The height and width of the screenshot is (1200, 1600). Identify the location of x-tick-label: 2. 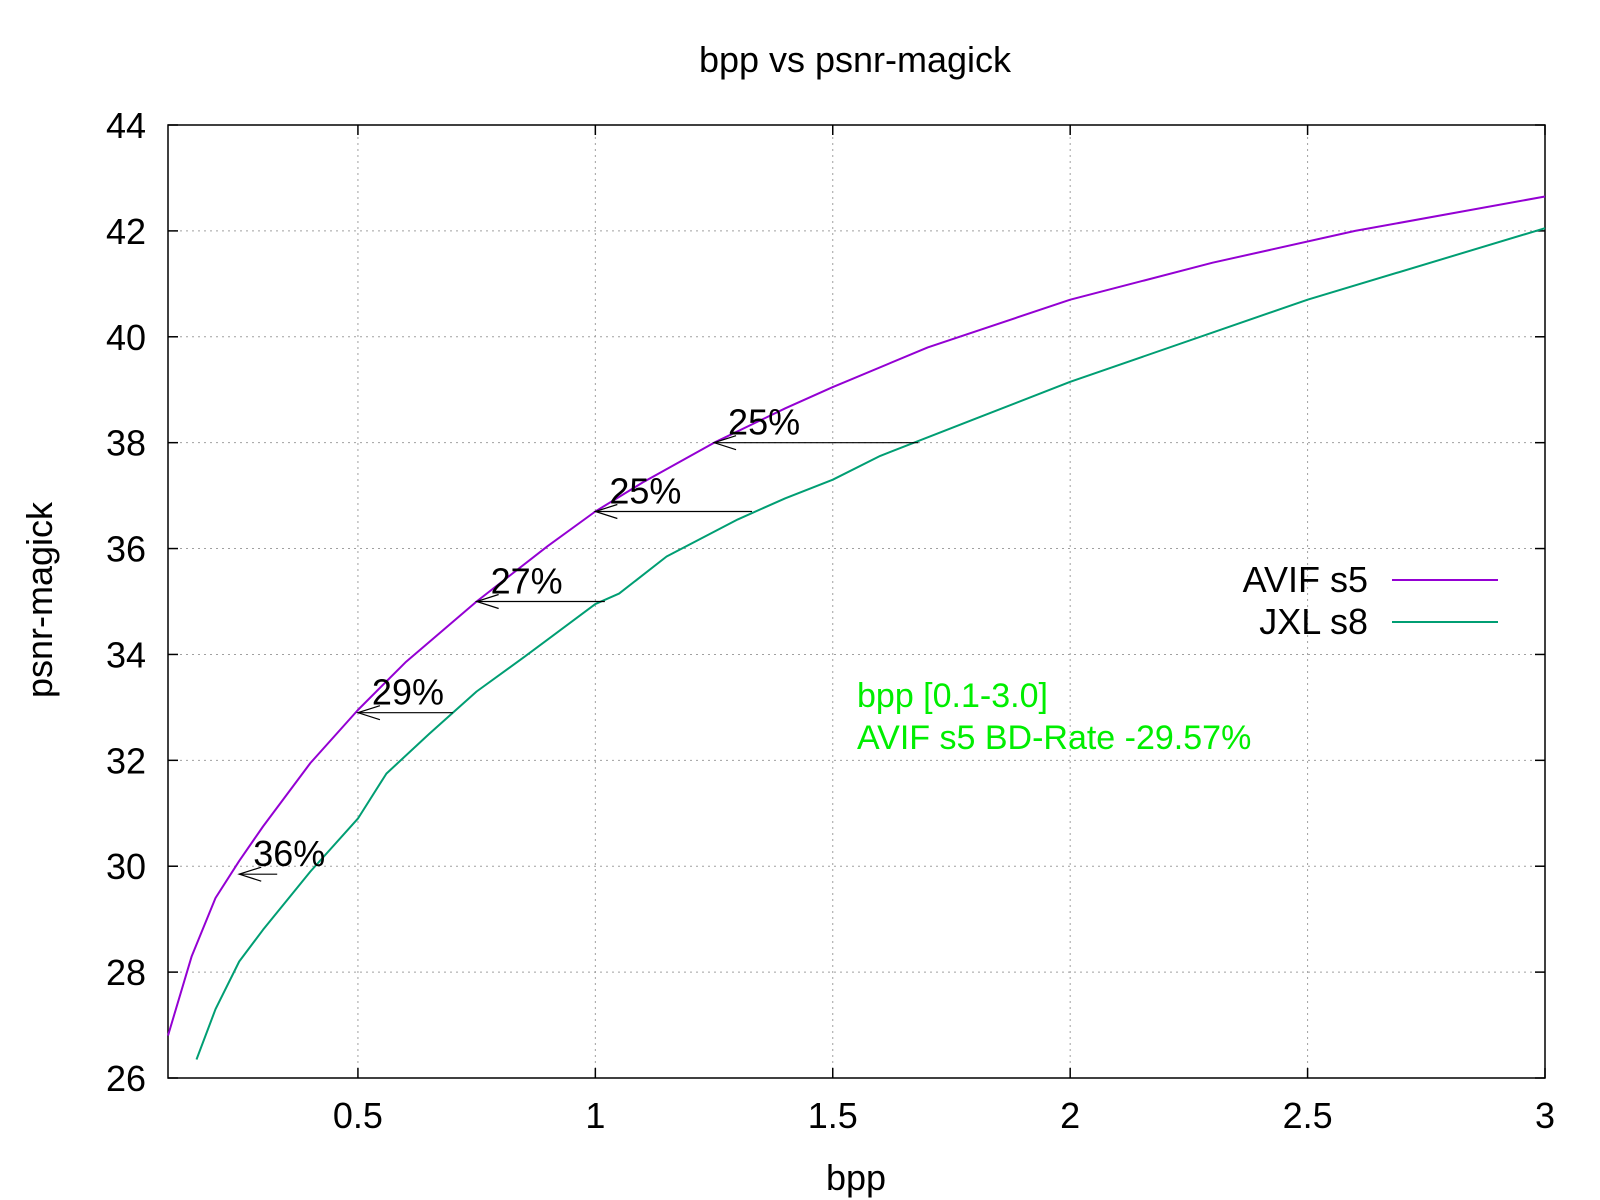
(1070, 1115).